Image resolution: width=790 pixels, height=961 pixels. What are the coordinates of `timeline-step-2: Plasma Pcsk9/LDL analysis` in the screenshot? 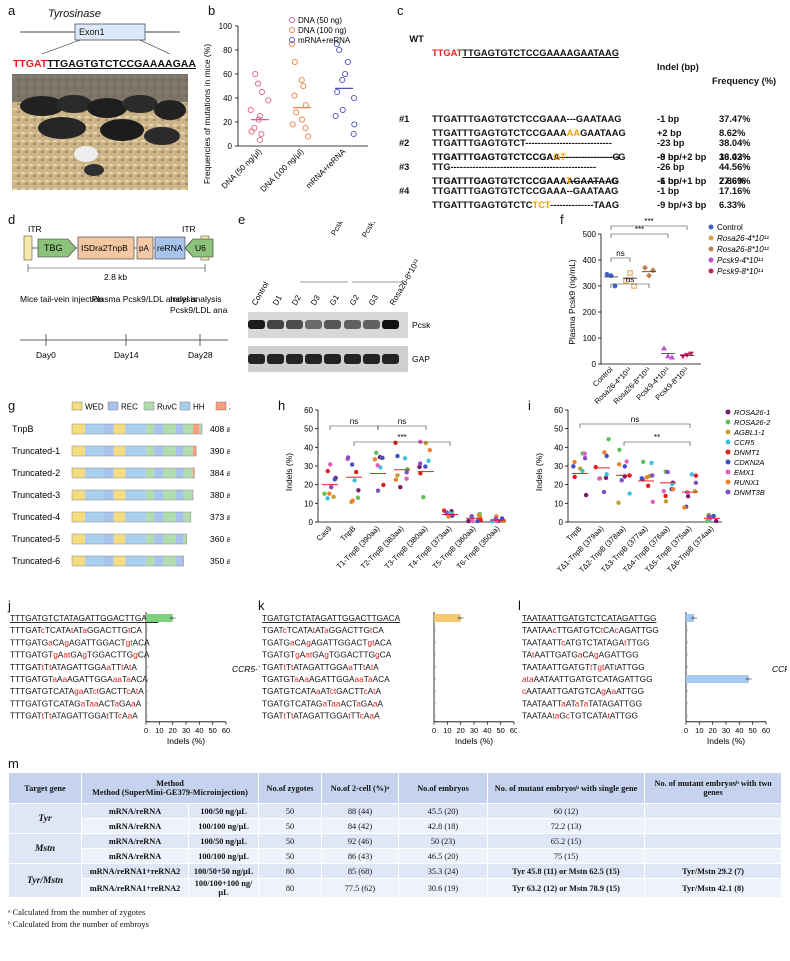 It's located at (144, 299).